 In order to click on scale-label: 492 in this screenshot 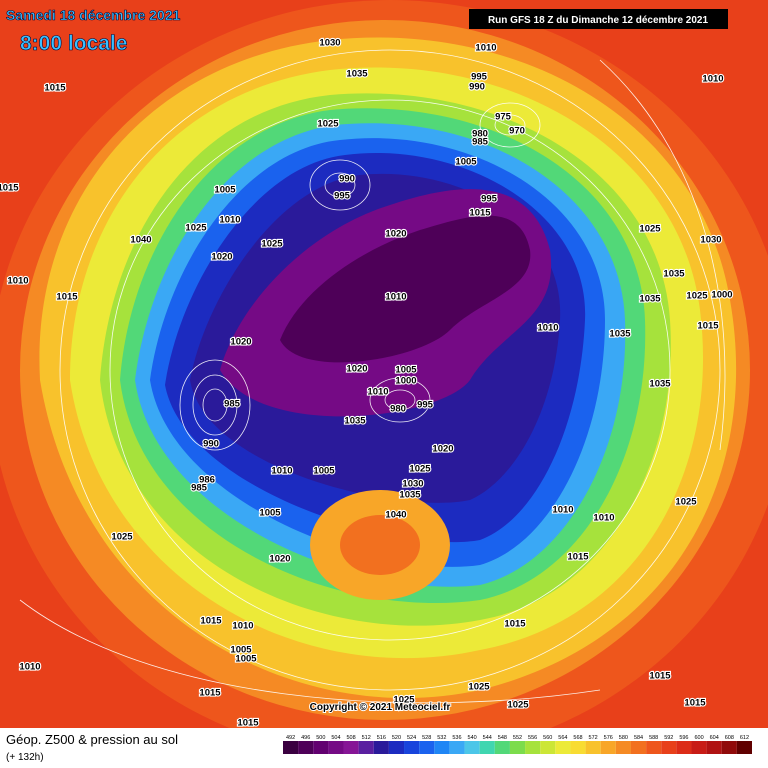, I will do `click(290, 738)`.